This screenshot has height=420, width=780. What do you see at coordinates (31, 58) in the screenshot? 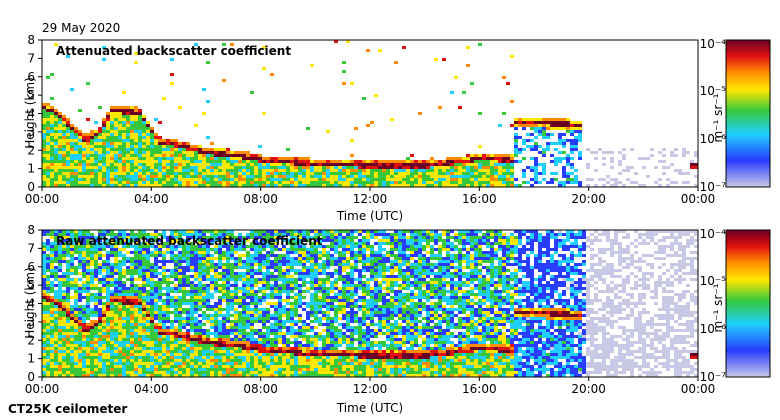
I see `y-tick-label: 7` at bounding box center [31, 58].